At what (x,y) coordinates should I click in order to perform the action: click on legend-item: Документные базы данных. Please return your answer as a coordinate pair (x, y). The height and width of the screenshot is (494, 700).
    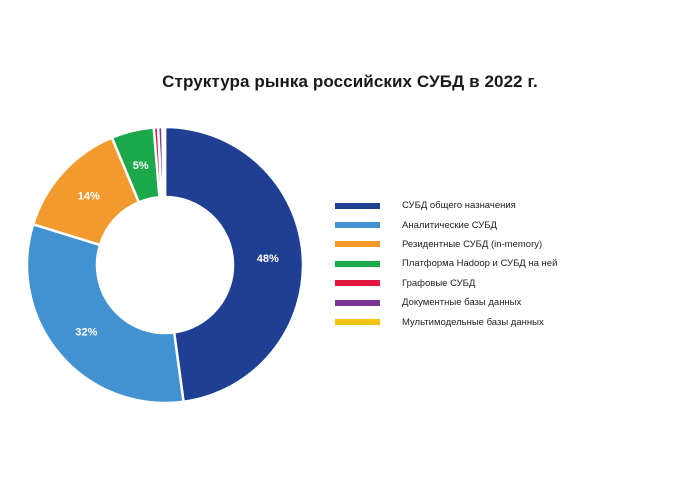
    Looking at the image, I should click on (446, 302).